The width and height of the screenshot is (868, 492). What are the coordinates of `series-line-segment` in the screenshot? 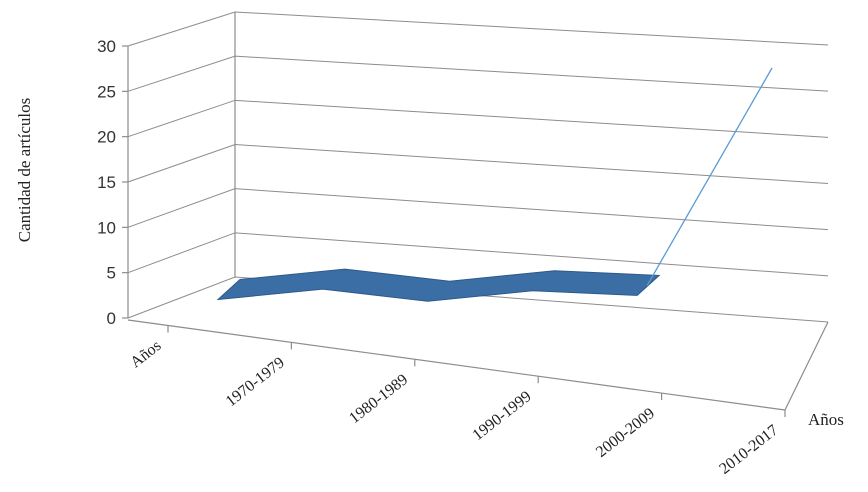 It's located at (709, 176).